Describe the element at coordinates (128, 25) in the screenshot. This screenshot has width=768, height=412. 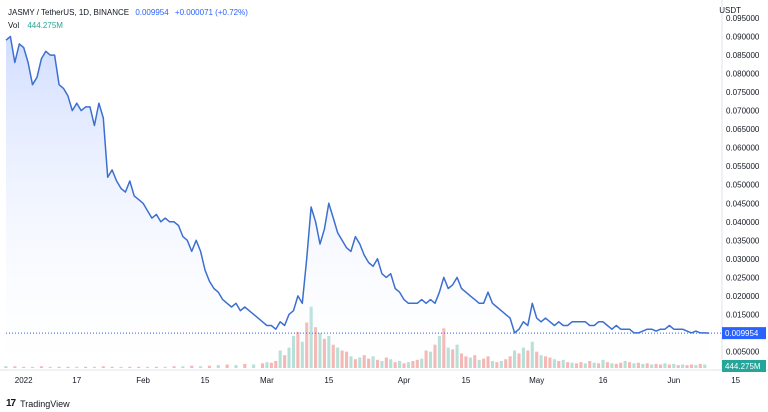
I see `volume-row: Vol 444.275M` at that location.